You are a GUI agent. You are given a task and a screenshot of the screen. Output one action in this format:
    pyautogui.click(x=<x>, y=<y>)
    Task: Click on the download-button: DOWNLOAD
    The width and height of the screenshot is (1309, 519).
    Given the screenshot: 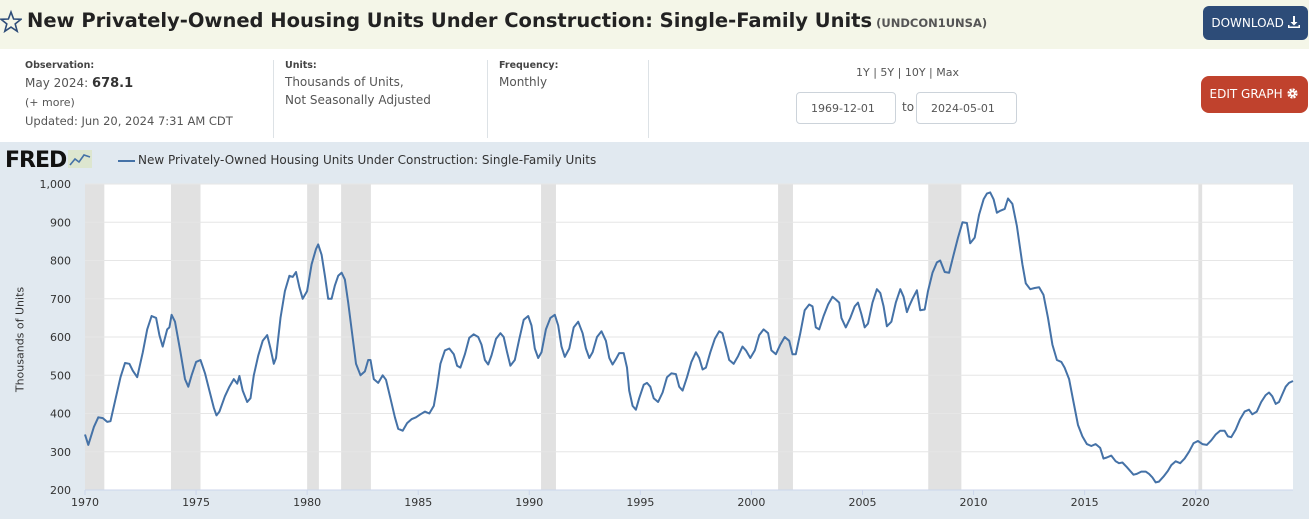 What is the action you would take?
    pyautogui.click(x=1255, y=23)
    